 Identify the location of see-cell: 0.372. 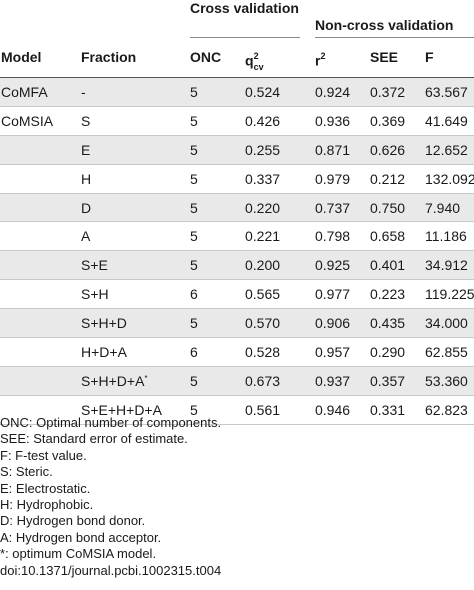
(397, 92).